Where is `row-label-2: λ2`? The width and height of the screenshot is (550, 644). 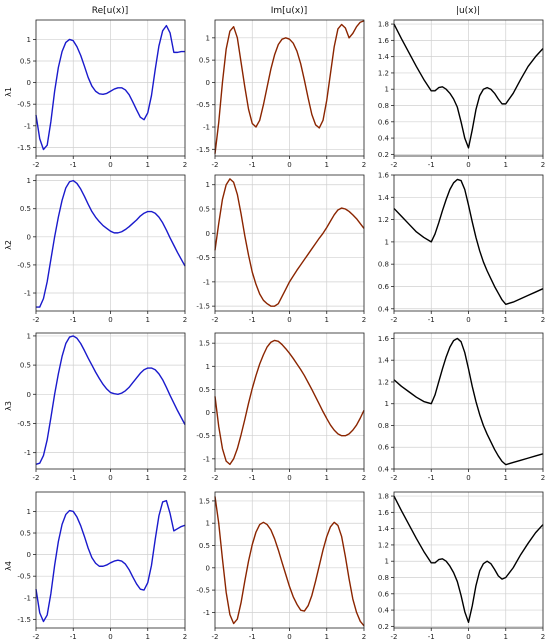 row-label-2: λ2 is located at coordinates (8, 245).